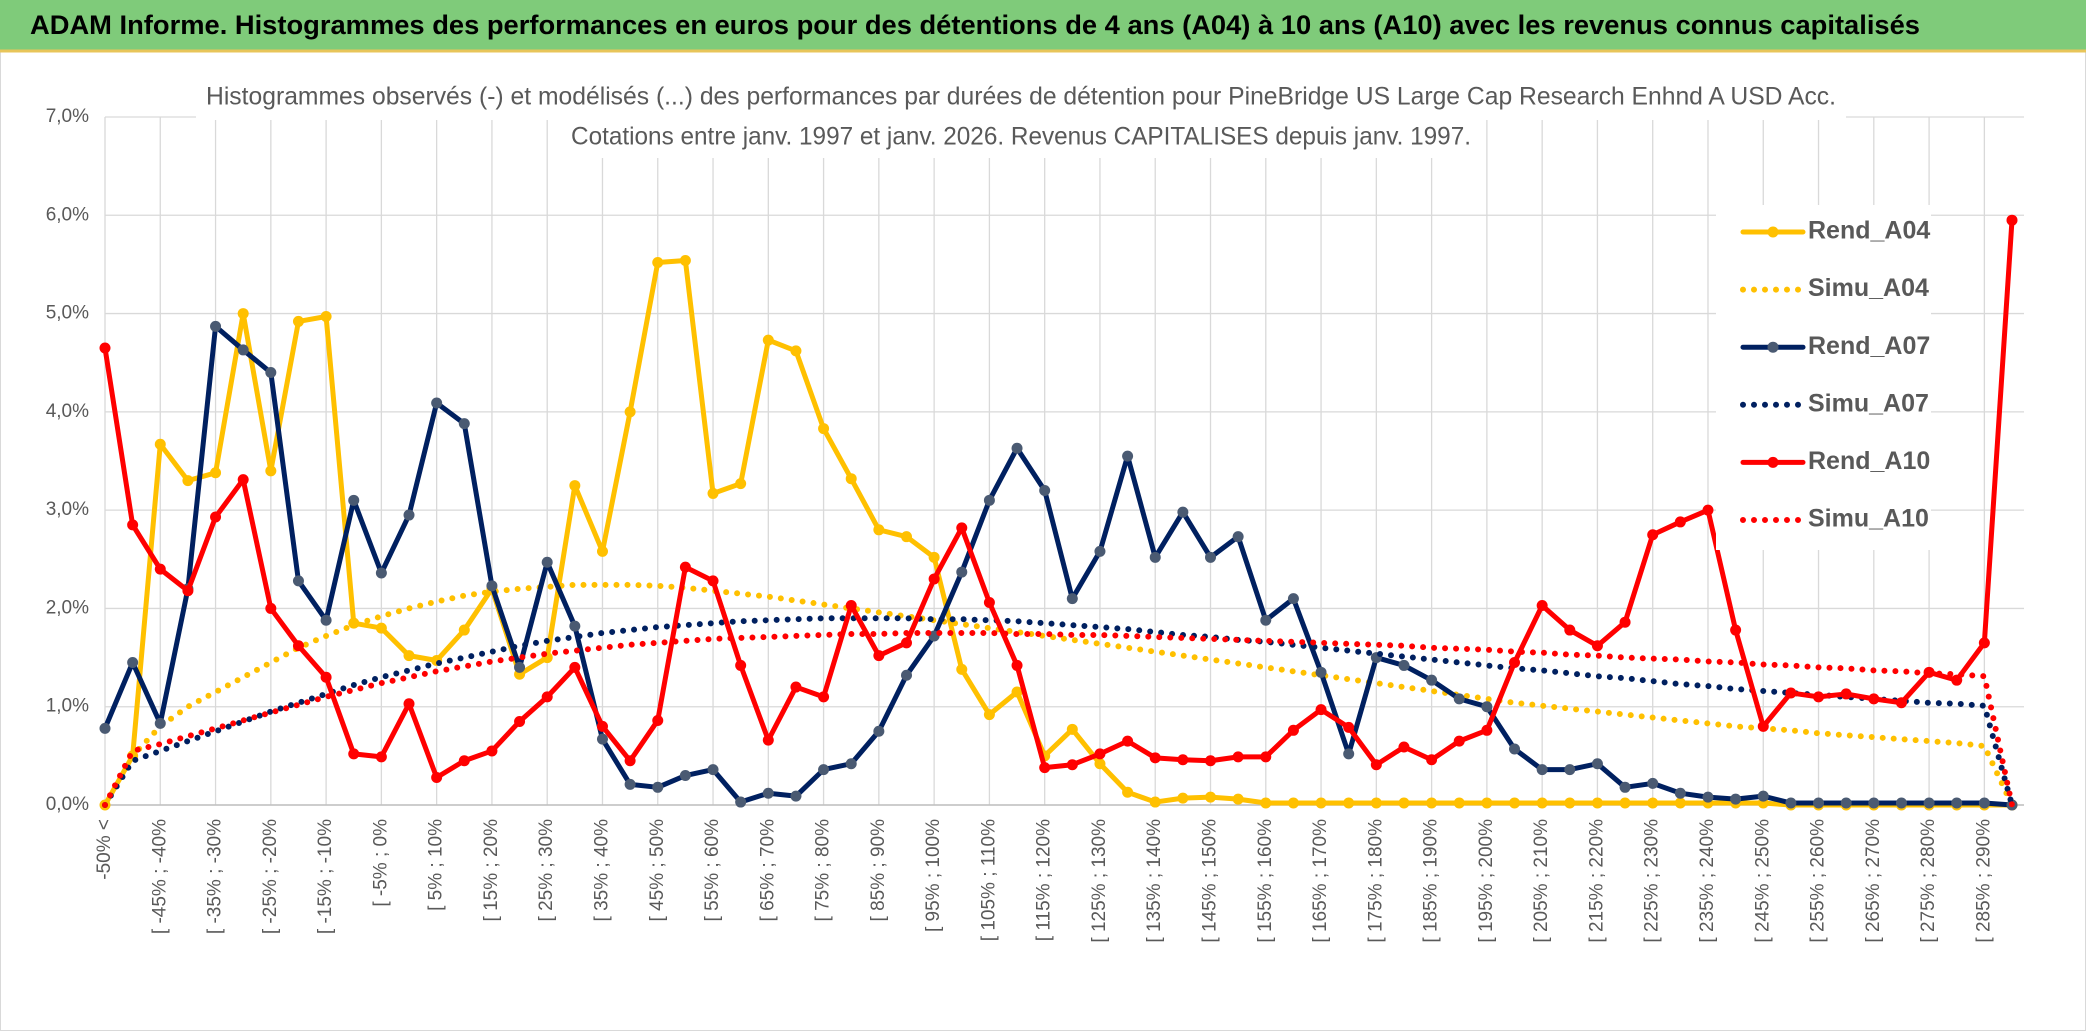 Image resolution: width=2086 pixels, height=1031 pixels. Describe the element at coordinates (878, 870) in the screenshot. I see `x-tick-label: [ 85% ; 90%` at that location.